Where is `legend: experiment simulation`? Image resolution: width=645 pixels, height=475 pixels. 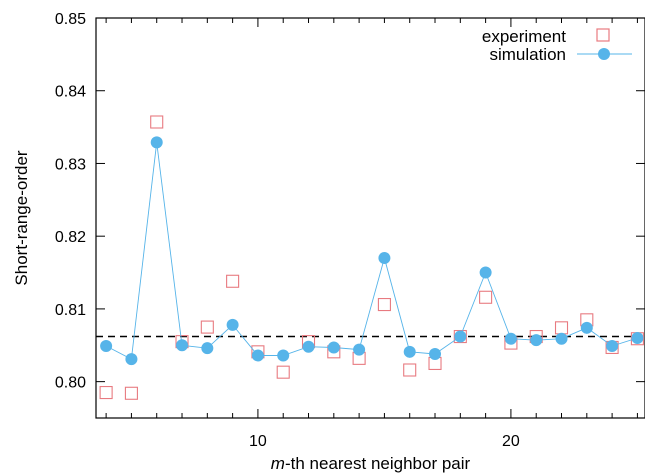 legend: experiment simulation is located at coordinates (557, 45).